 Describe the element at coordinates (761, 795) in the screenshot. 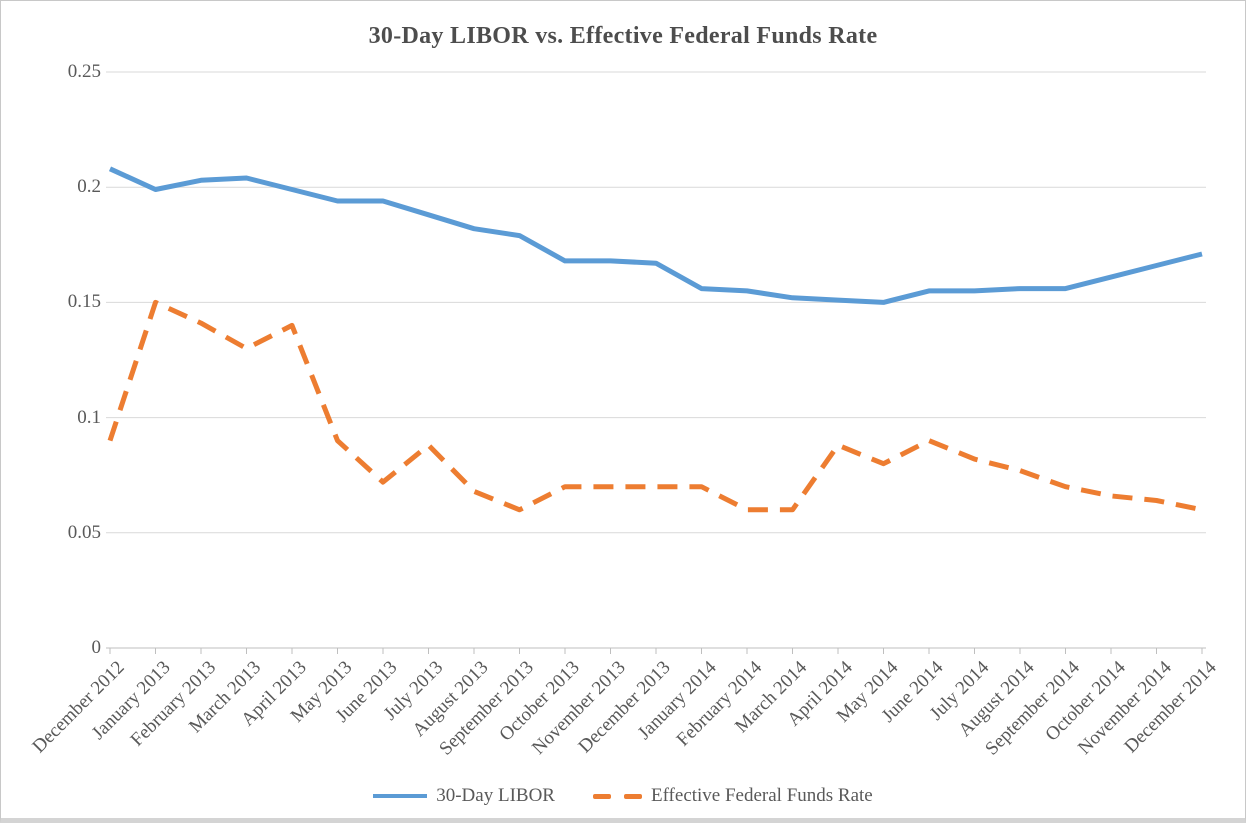

I see `effr-legend-label: Effective Federal Funds Rate` at that location.